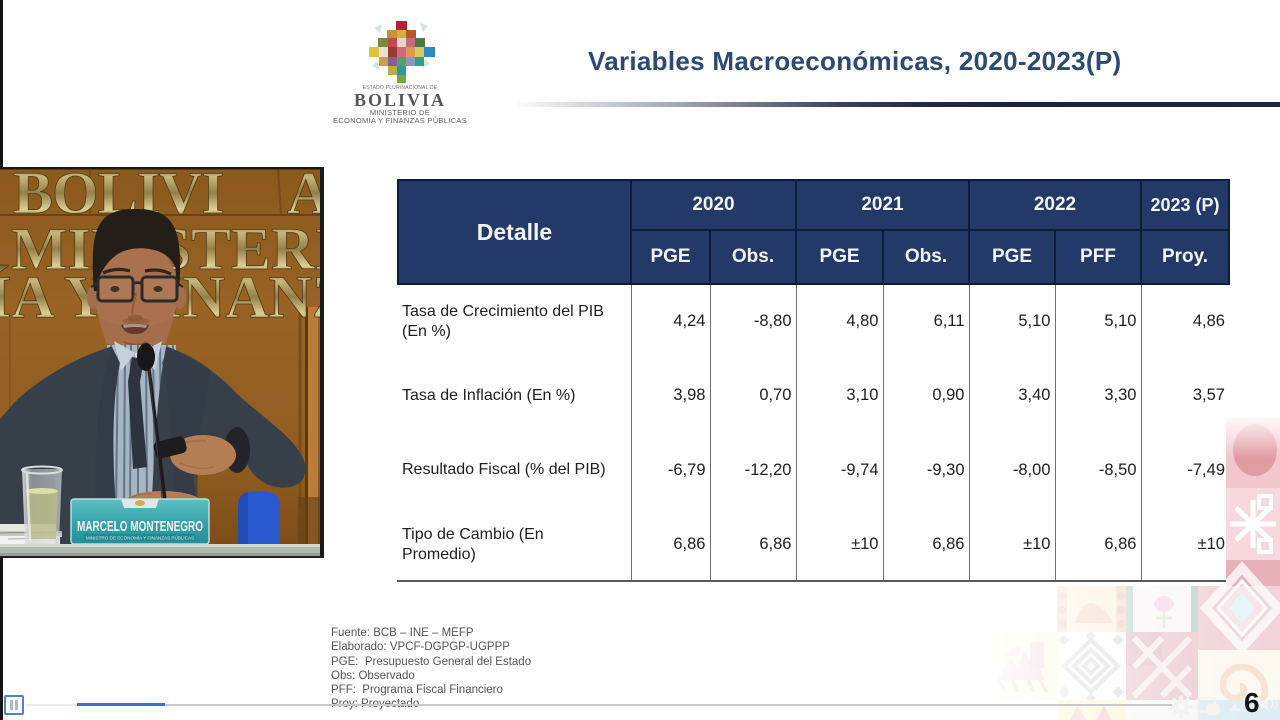 The height and width of the screenshot is (720, 1280). What do you see at coordinates (305, 196) in the screenshot?
I see `svg-text: A` at bounding box center [305, 196].